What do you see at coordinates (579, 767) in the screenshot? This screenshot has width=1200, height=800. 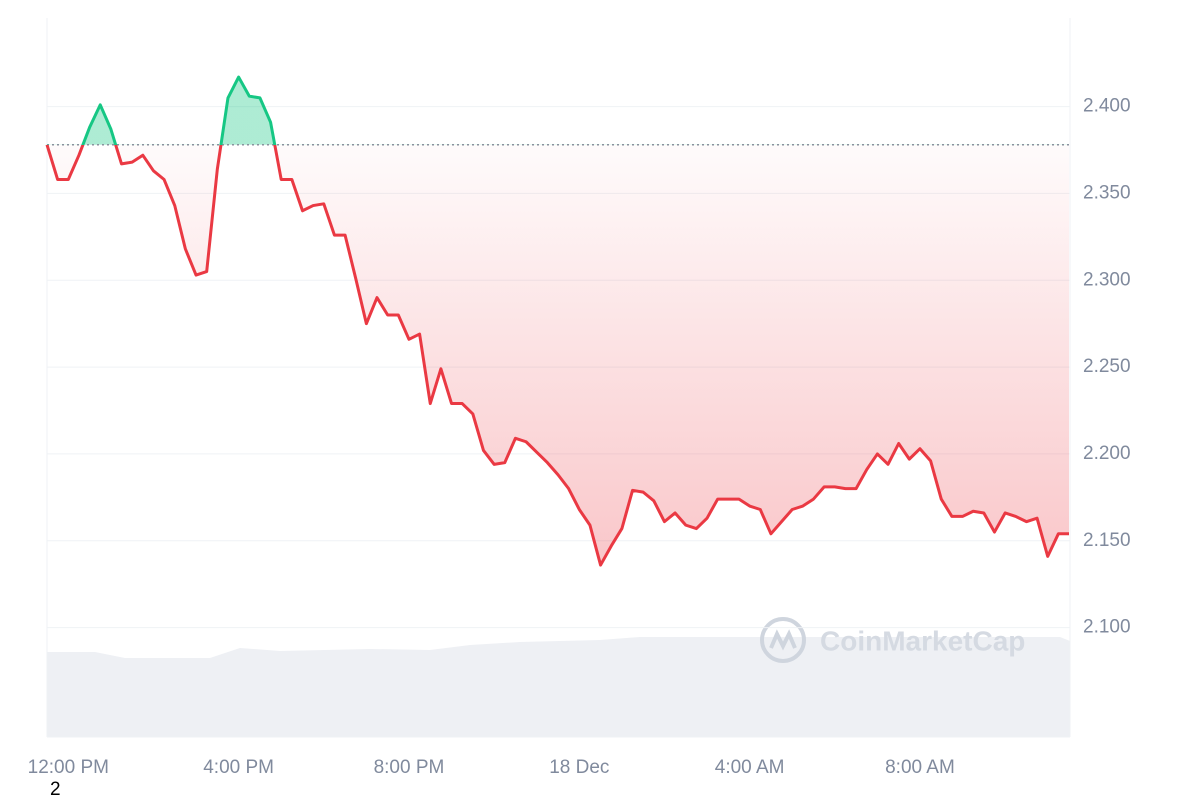 I see `x-tick-label: 18 Dec` at bounding box center [579, 767].